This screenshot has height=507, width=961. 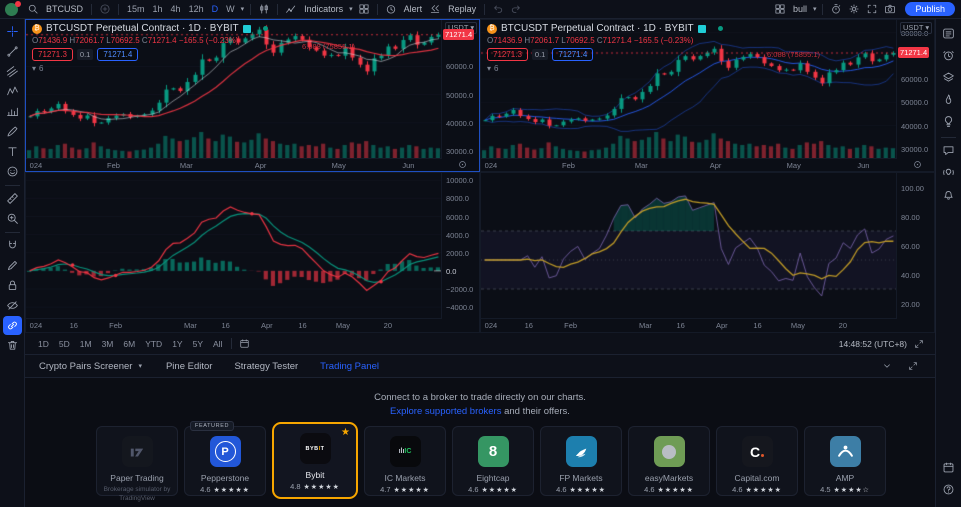 I want to click on plus-circle-icon, so click(x=105, y=9).